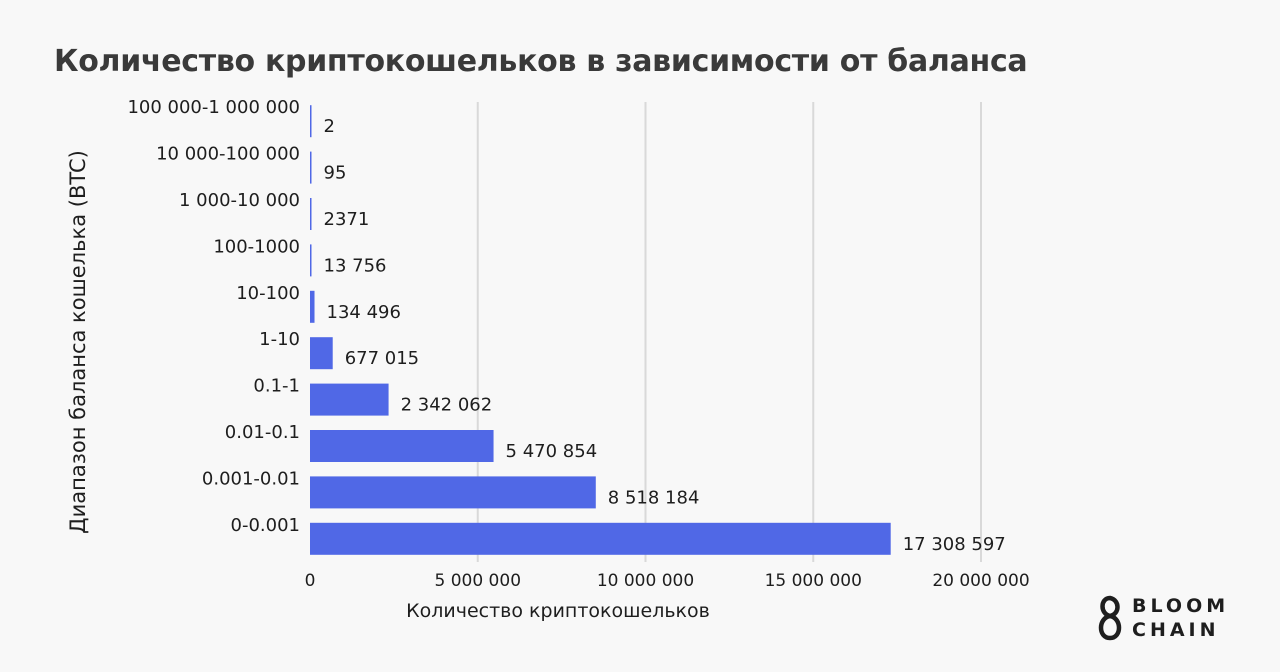 Image resolution: width=1280 pixels, height=672 pixels. I want to click on value-label: 5 470 854, so click(552, 451).